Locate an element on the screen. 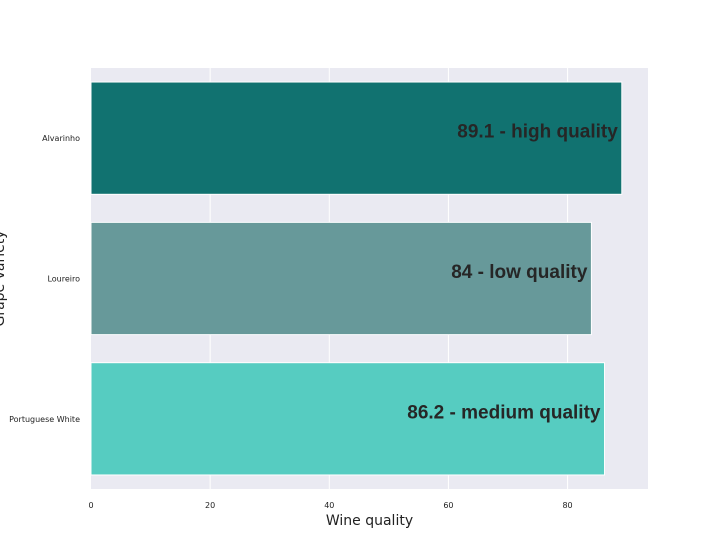  bar-value-label: 84 - low quality is located at coordinates (519, 272).